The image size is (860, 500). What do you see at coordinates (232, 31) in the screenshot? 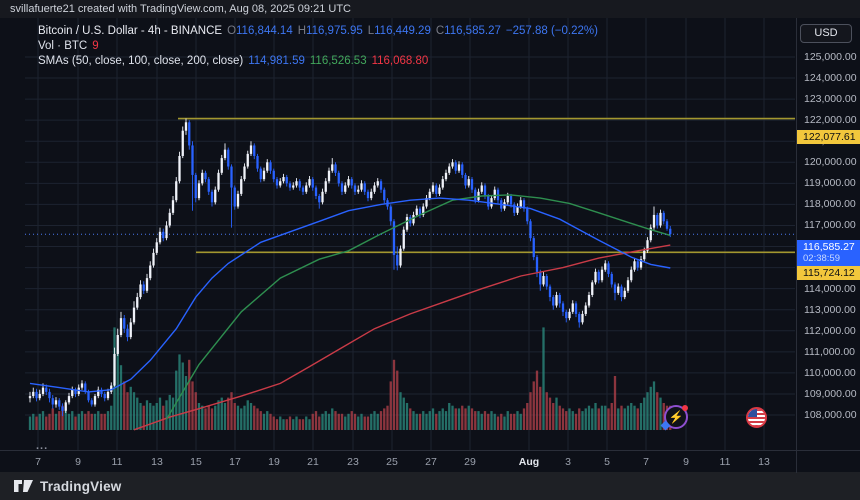
I see `open-label: O` at bounding box center [232, 31].